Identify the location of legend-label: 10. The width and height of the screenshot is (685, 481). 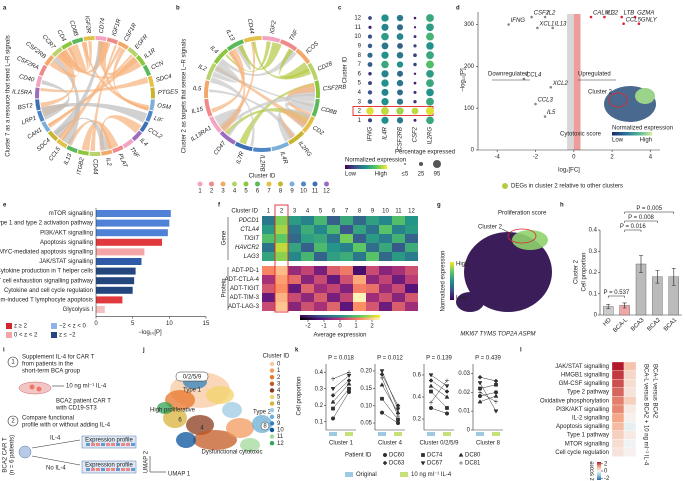
(303, 192).